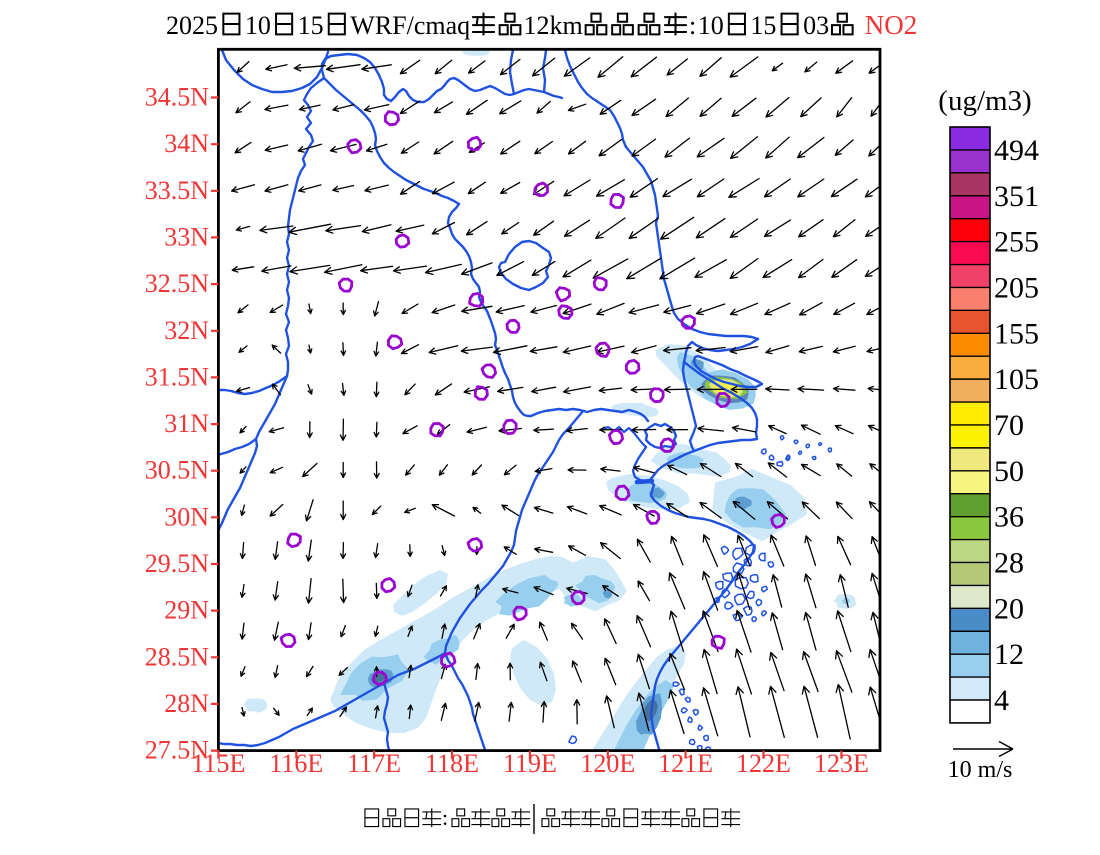 The width and height of the screenshot is (1100, 855). Describe the element at coordinates (1001, 700) in the screenshot. I see `svg-text: 4` at that location.